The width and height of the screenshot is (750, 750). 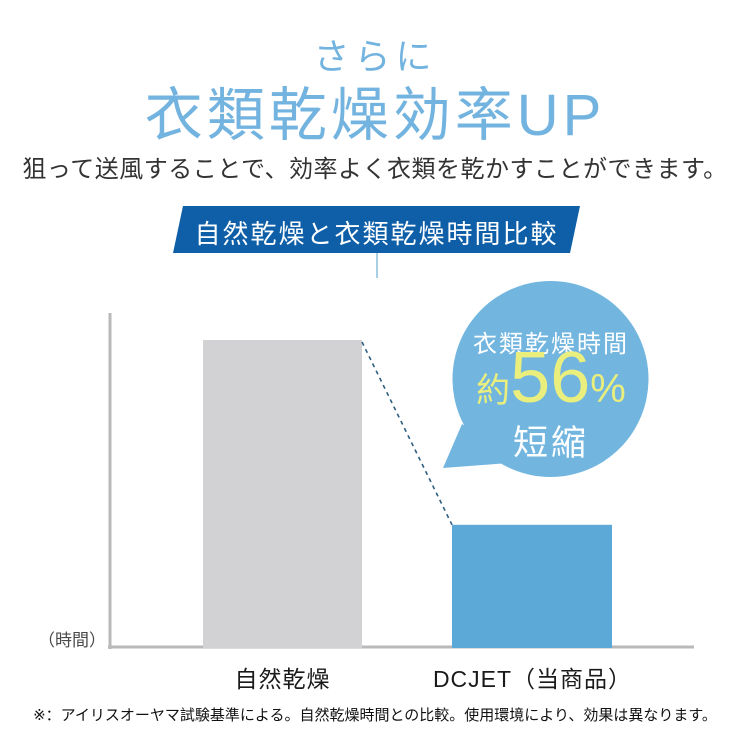 I want to click on comparison-dashed-line, so click(x=407, y=433).